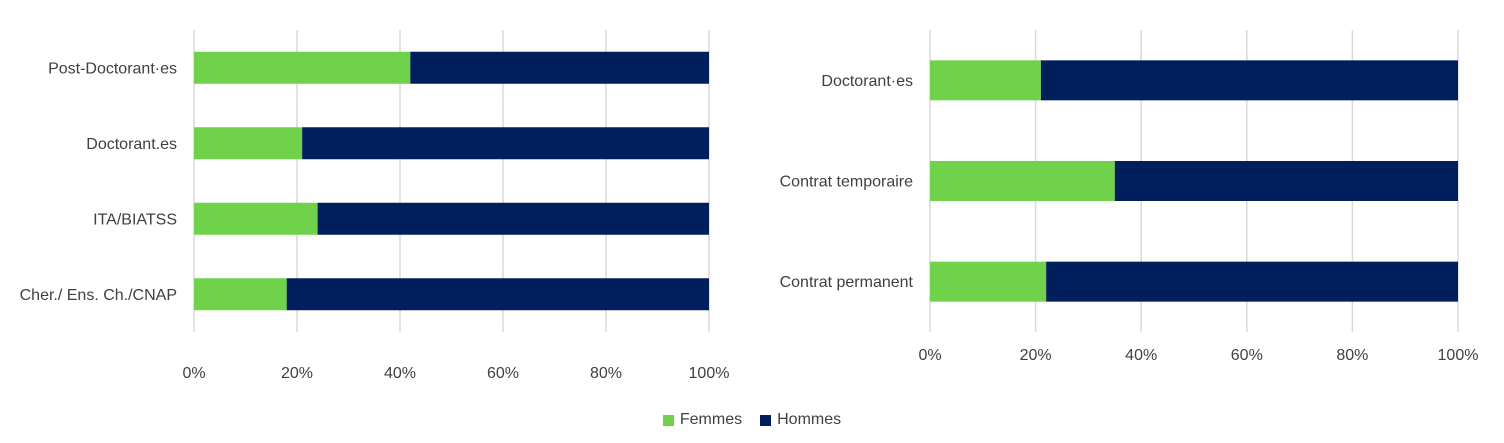 The width and height of the screenshot is (1504, 443). Describe the element at coordinates (867, 81) in the screenshot. I see `category-label: Doctorant·es` at that location.